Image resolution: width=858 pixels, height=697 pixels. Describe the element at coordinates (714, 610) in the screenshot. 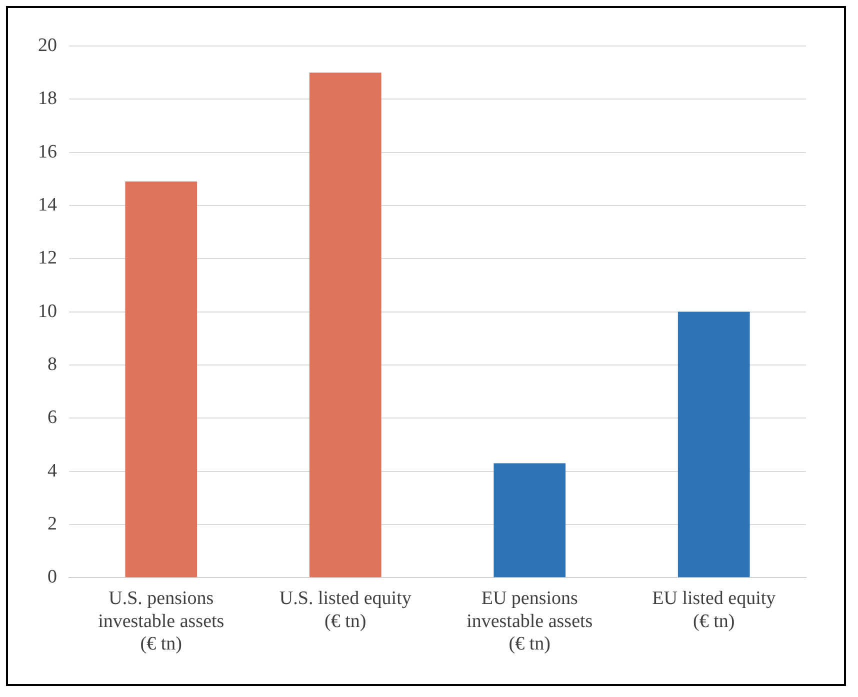

I see `x-tick-label: EU listed equity (€ tn)` at that location.